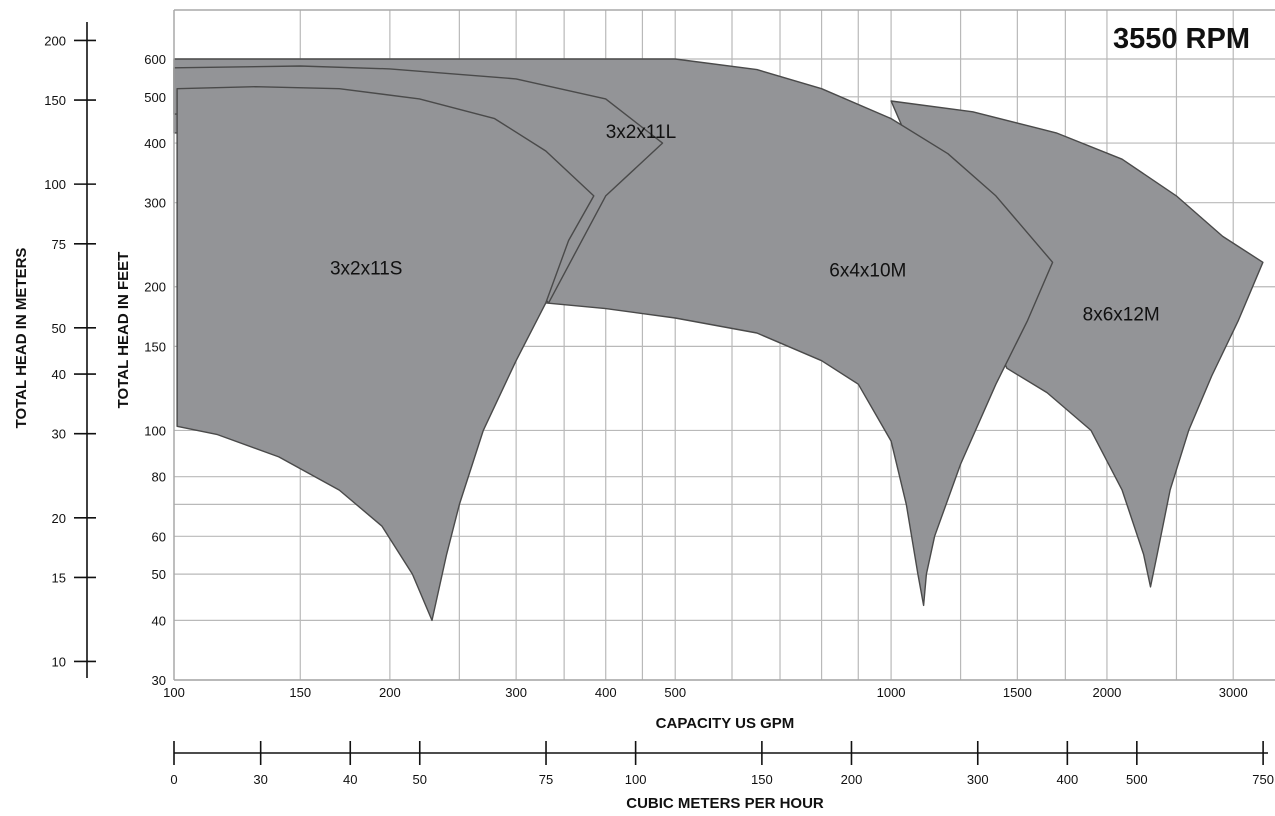 This screenshot has width=1275, height=816. What do you see at coordinates (300, 692) in the screenshot?
I see `x-tick-label: 150` at bounding box center [300, 692].